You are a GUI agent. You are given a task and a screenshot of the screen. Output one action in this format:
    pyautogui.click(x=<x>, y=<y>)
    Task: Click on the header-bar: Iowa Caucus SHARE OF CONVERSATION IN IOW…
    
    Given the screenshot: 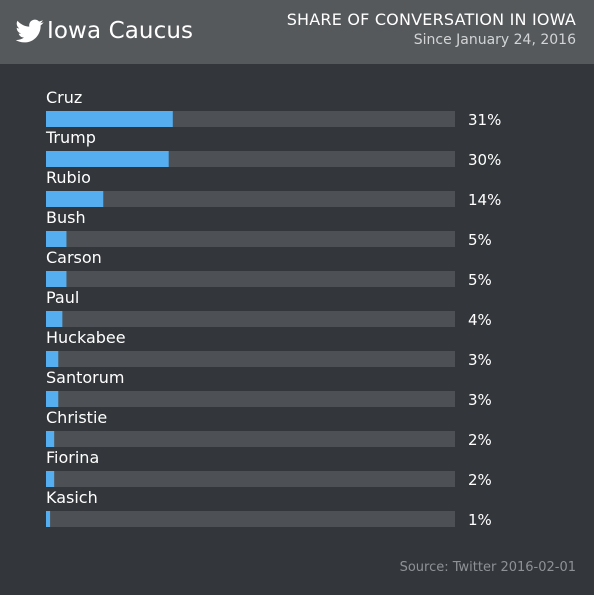 What is the action you would take?
    pyautogui.click(x=297, y=32)
    